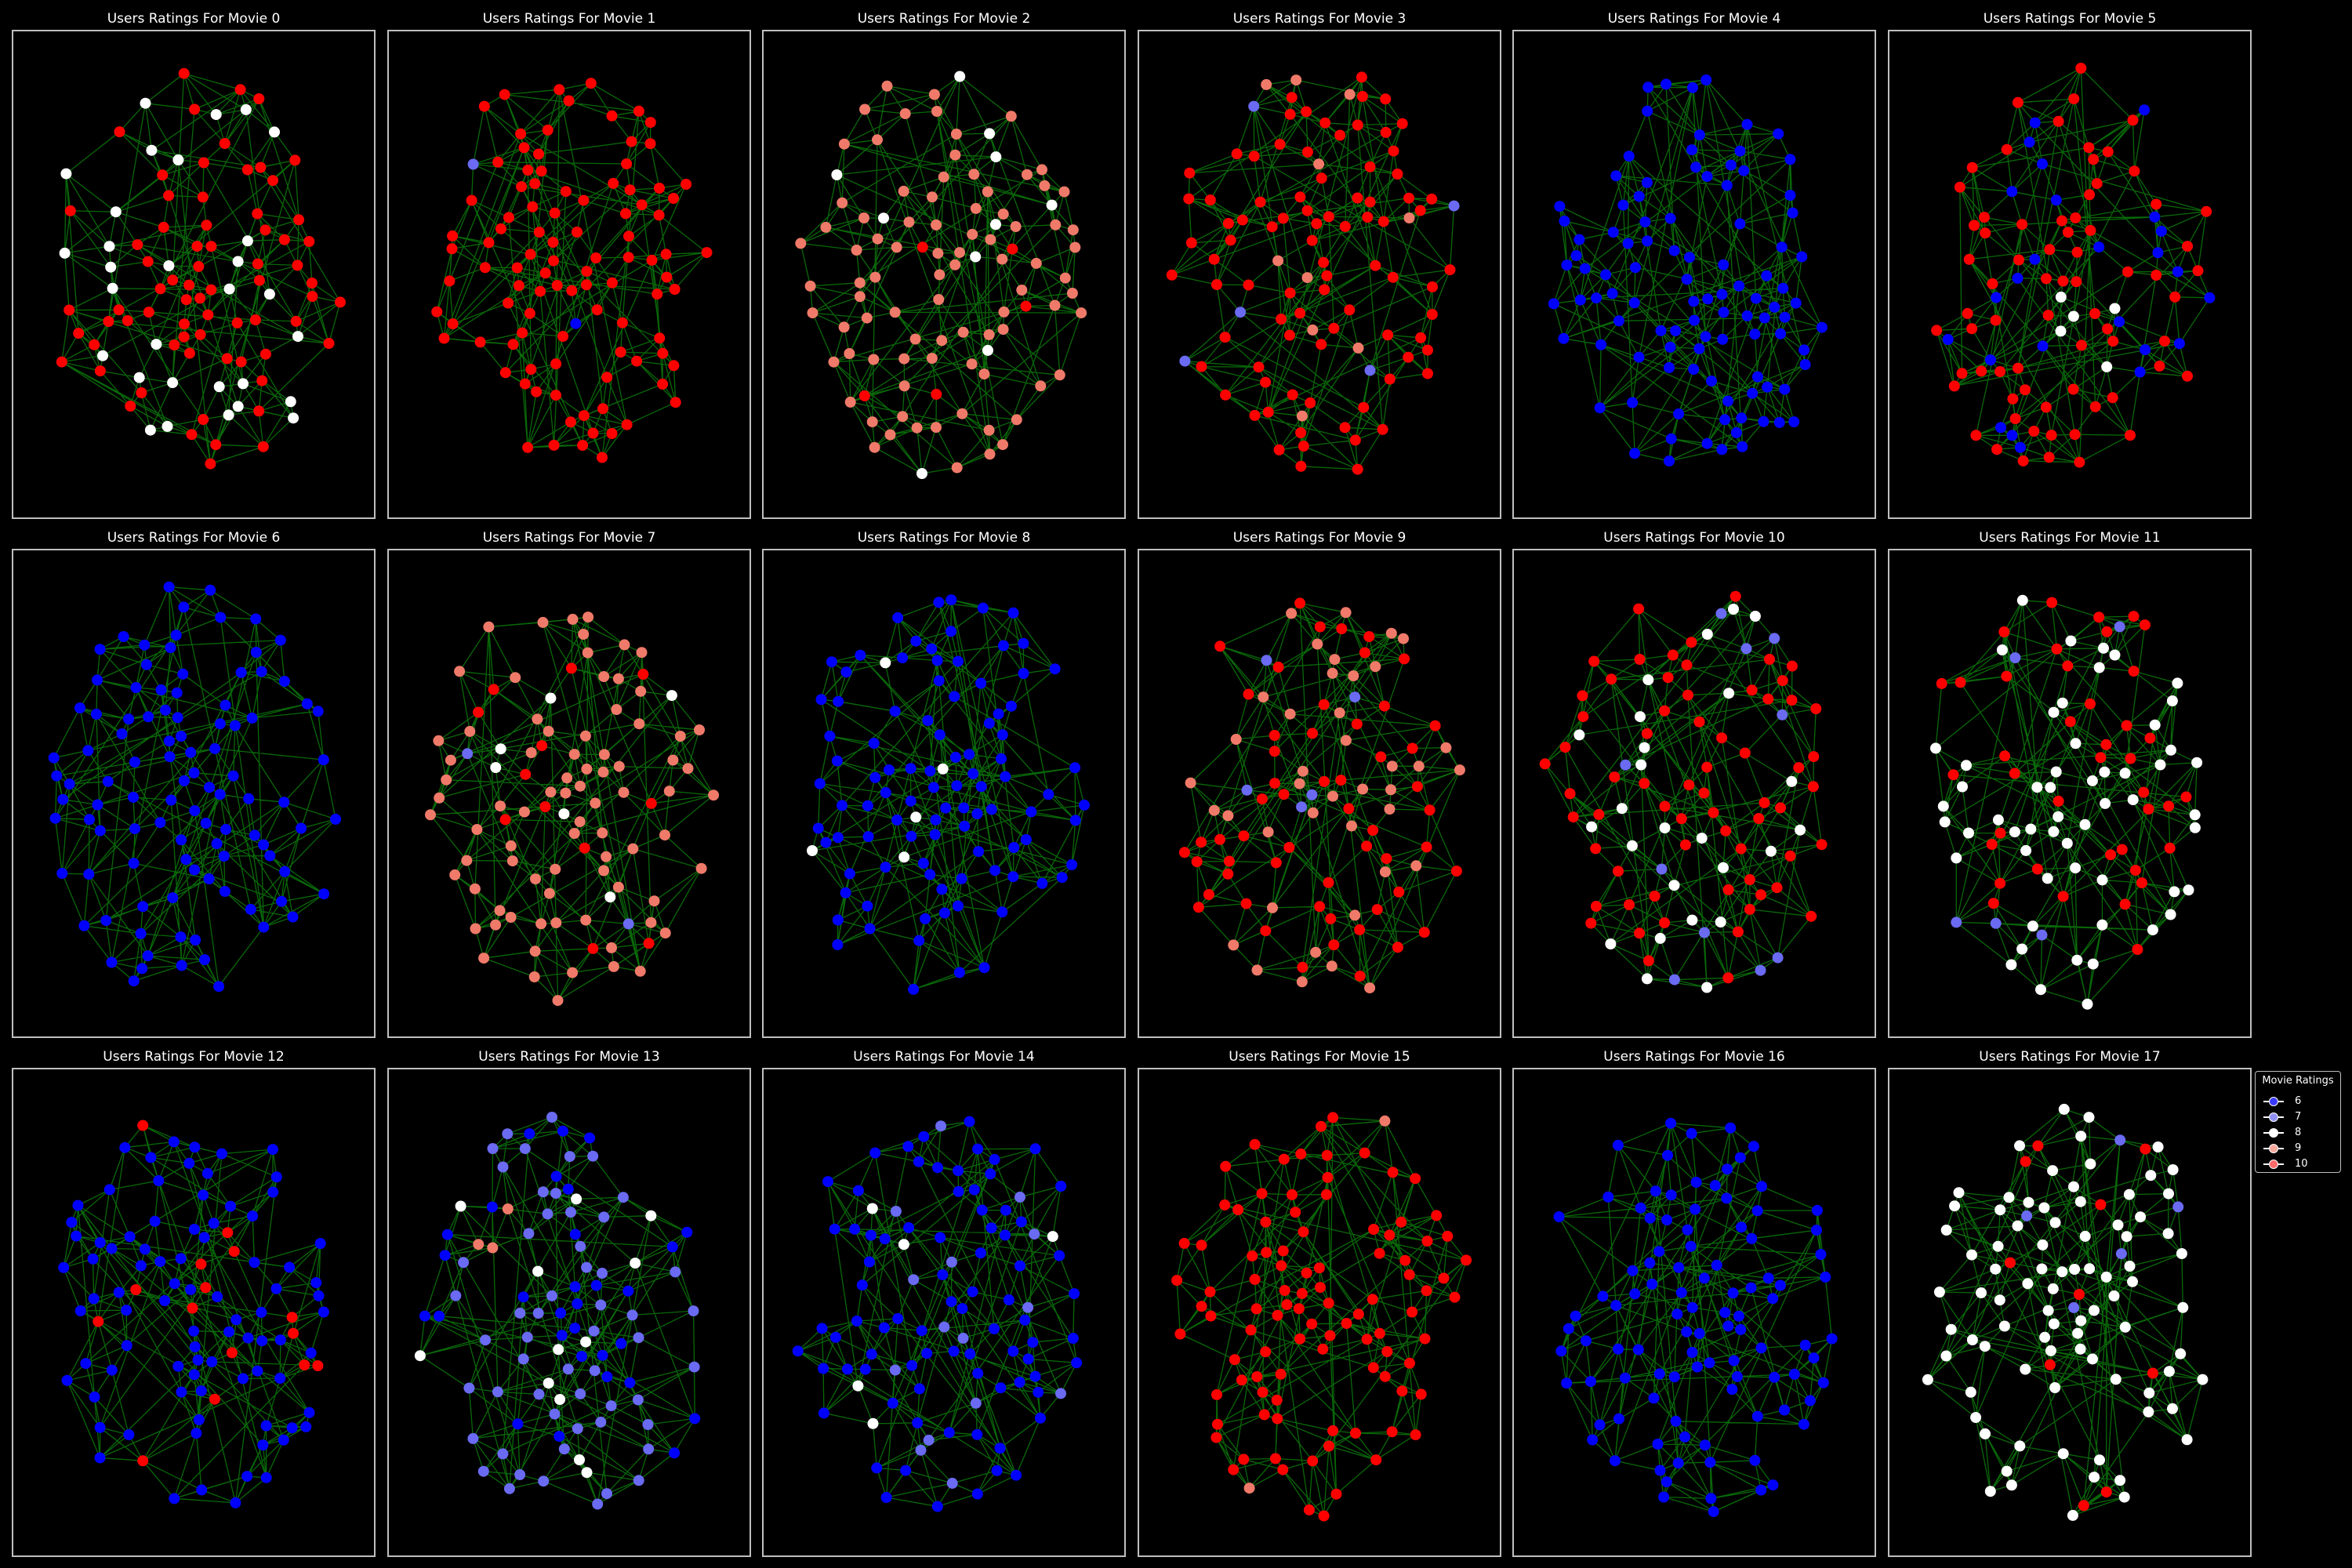 The image size is (2352, 1568). What do you see at coordinates (1694, 1057) in the screenshot?
I see `panel-title: Users Ratings For Movie 16` at bounding box center [1694, 1057].